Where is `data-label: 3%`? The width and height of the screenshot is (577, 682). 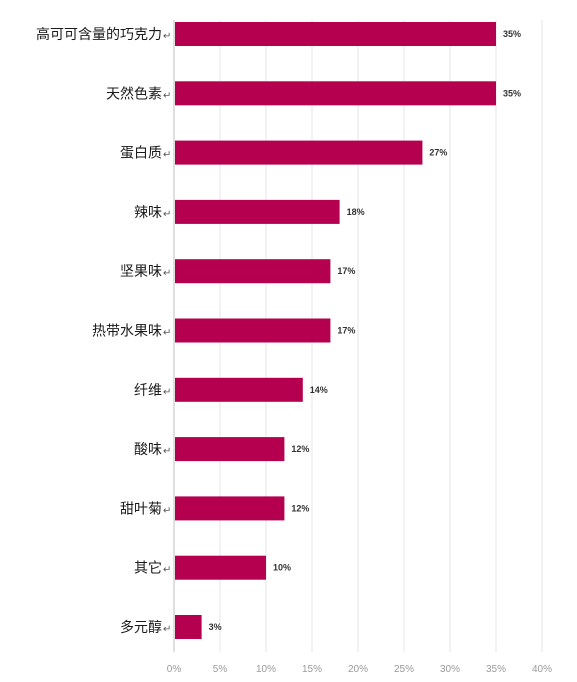
data-label: 3% is located at coordinates (215, 627).